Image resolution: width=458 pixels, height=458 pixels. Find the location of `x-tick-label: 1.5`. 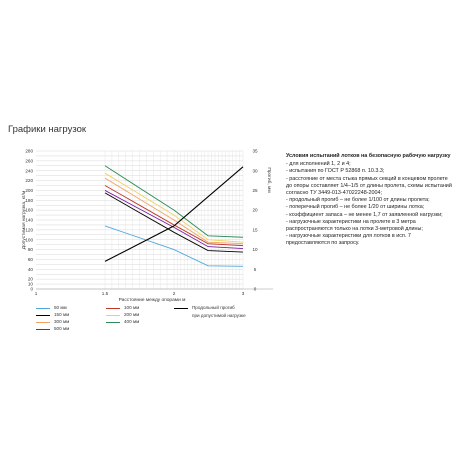

x-tick-label: 1.5 is located at coordinates (105, 293).